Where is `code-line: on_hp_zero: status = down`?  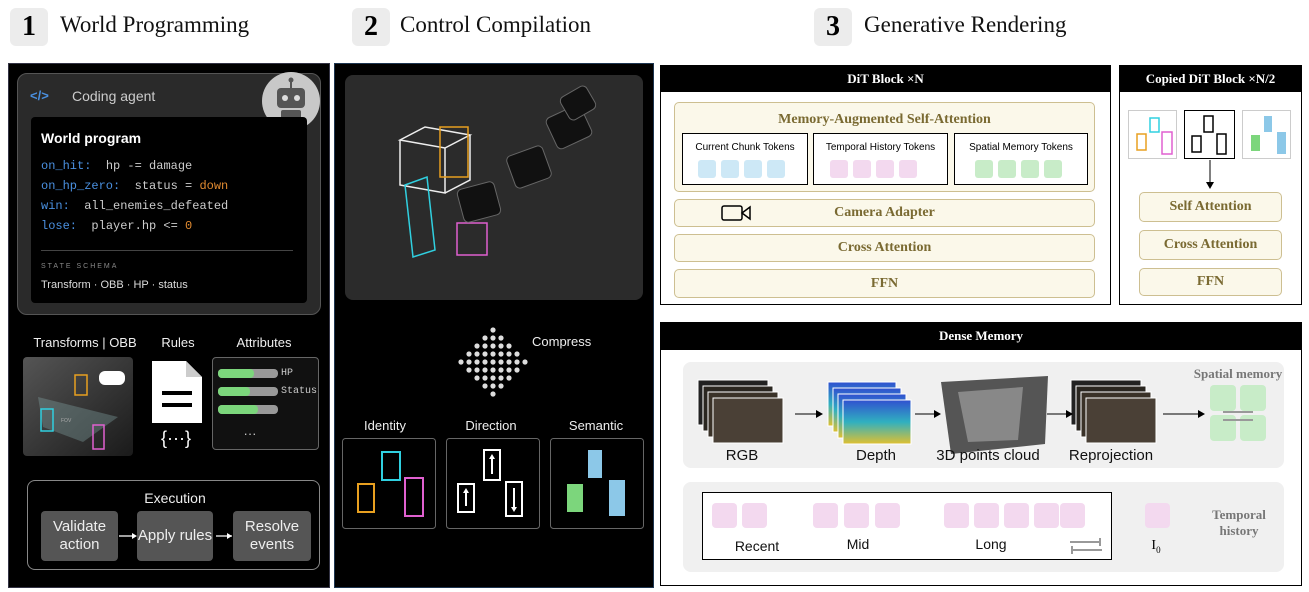 code-line: on_hp_zero: status = down is located at coordinates (134, 186).